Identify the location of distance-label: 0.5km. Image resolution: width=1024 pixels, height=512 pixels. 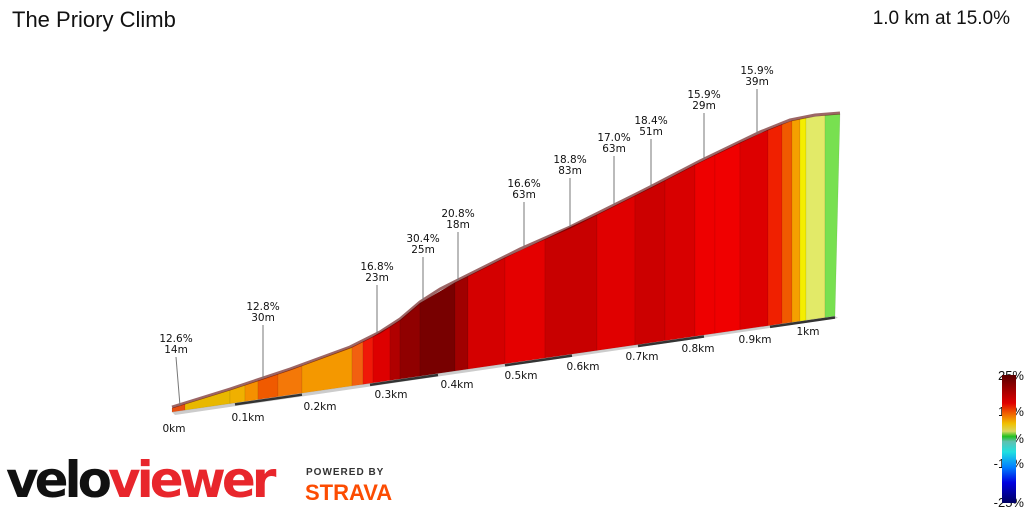
(520, 376).